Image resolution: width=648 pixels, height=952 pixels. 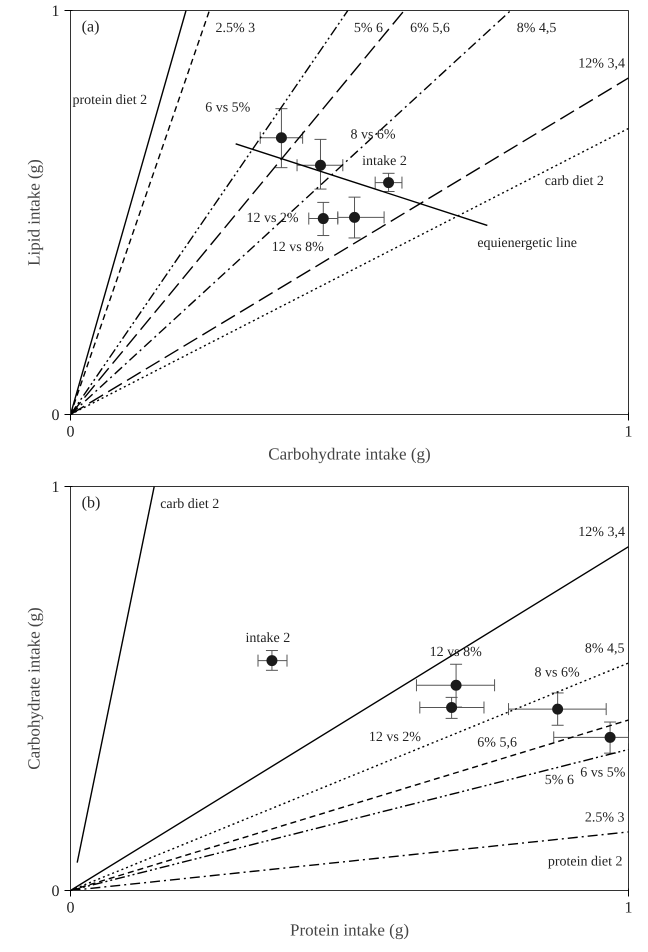 What do you see at coordinates (34, 212) in the screenshot?
I see `y-axis-title: Lipid intake (g)` at bounding box center [34, 212].